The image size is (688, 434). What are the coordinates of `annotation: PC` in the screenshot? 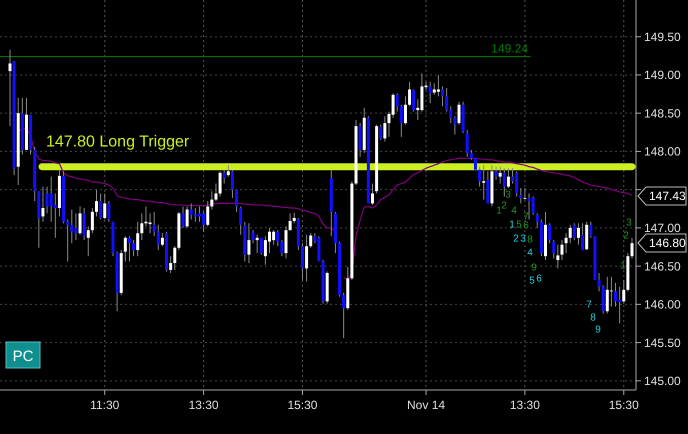 It's located at (23, 356).